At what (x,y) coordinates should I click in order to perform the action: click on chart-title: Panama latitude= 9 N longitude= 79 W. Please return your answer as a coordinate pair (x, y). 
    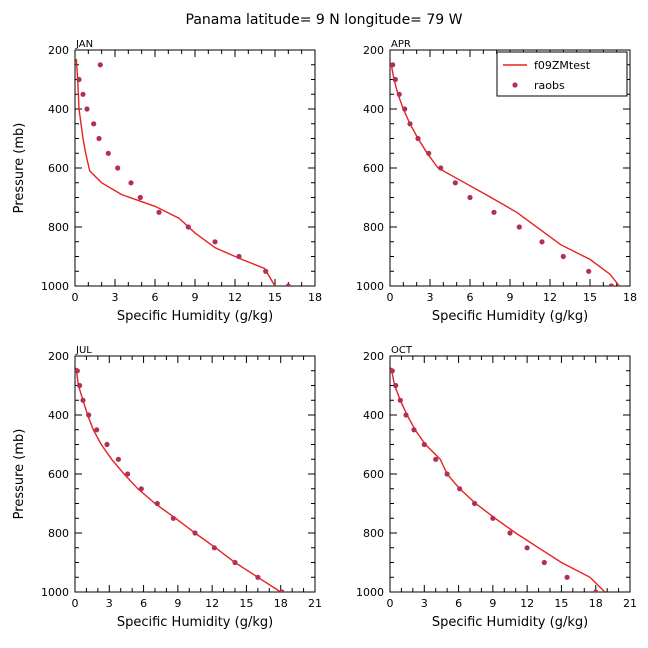
    Looking at the image, I should click on (324, 20).